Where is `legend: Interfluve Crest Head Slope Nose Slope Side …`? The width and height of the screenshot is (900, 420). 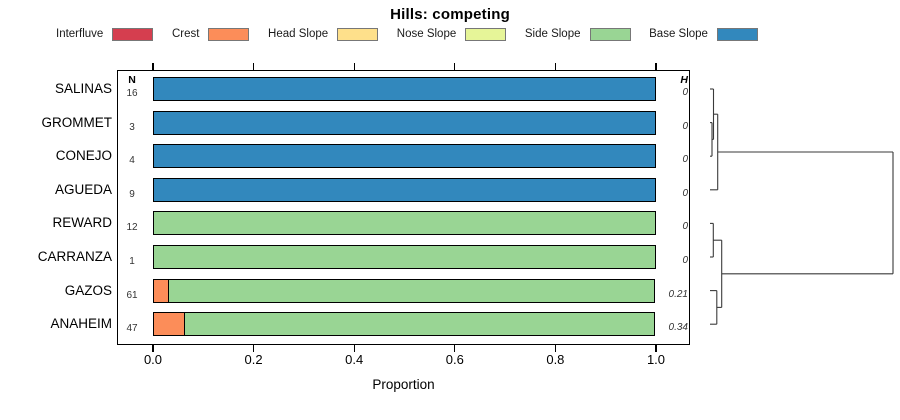
legend: Interfluve Crest Head Slope Nose Slope Side … is located at coordinates (407, 34).